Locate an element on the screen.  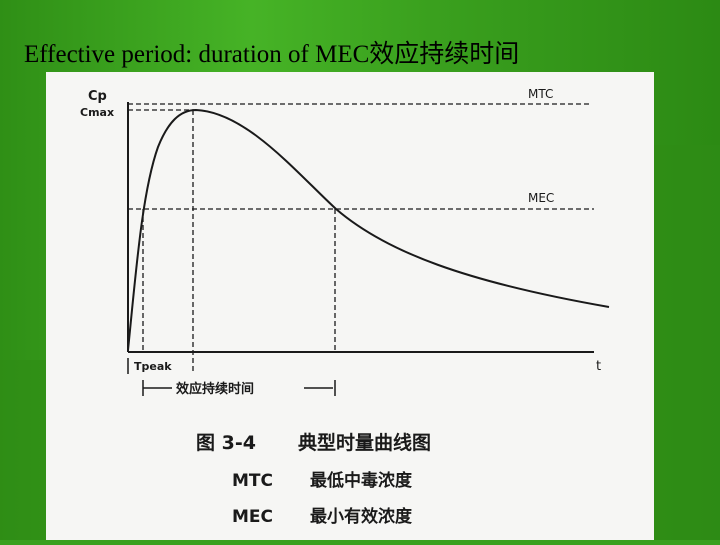
legend-meaning: 最低中毒浓度 is located at coordinates (361, 480).